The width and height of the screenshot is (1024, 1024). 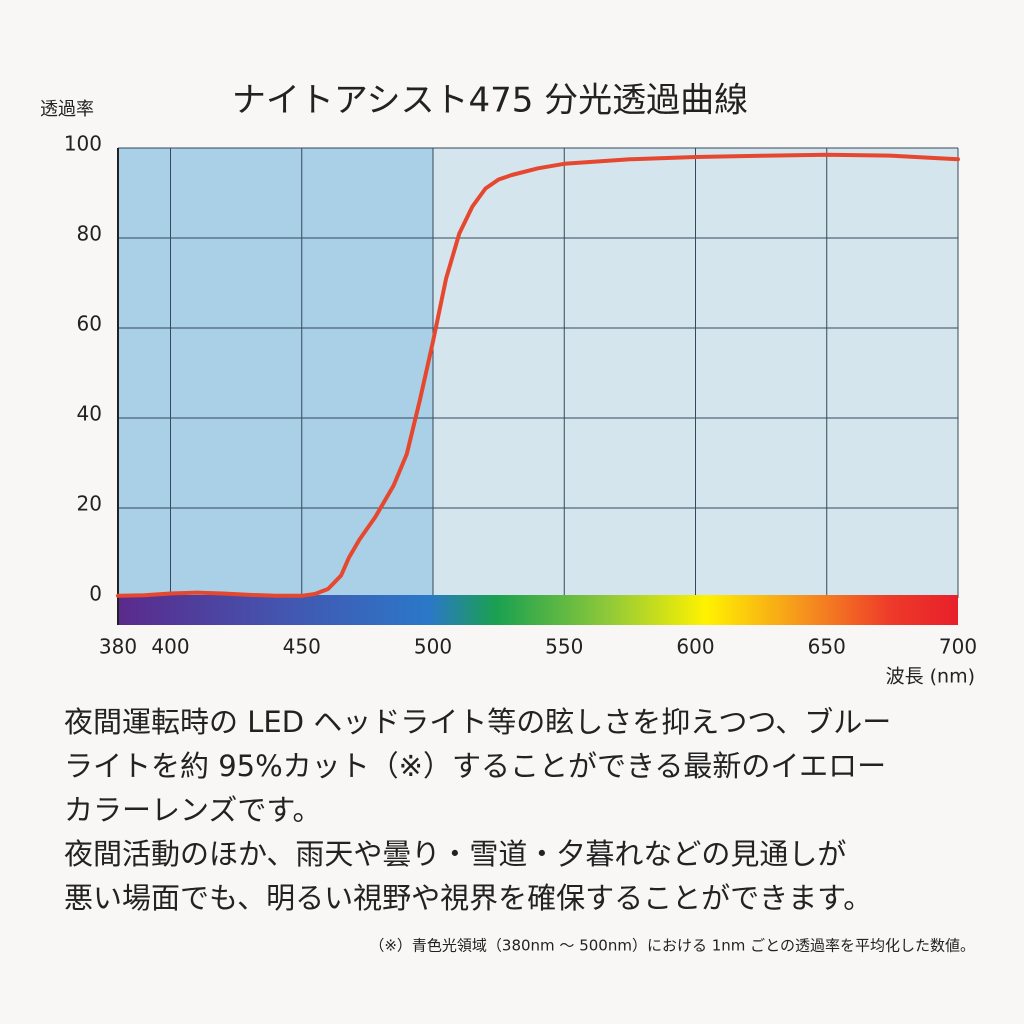 What do you see at coordinates (83, 144) in the screenshot?
I see `y-tick-label: 100` at bounding box center [83, 144].